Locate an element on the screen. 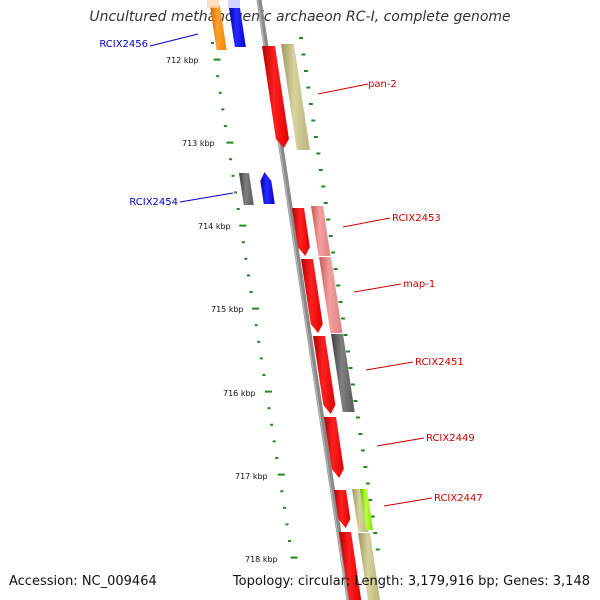 This screenshot has width=600, height=600. callout-rcix2447 is located at coordinates (408, 502).